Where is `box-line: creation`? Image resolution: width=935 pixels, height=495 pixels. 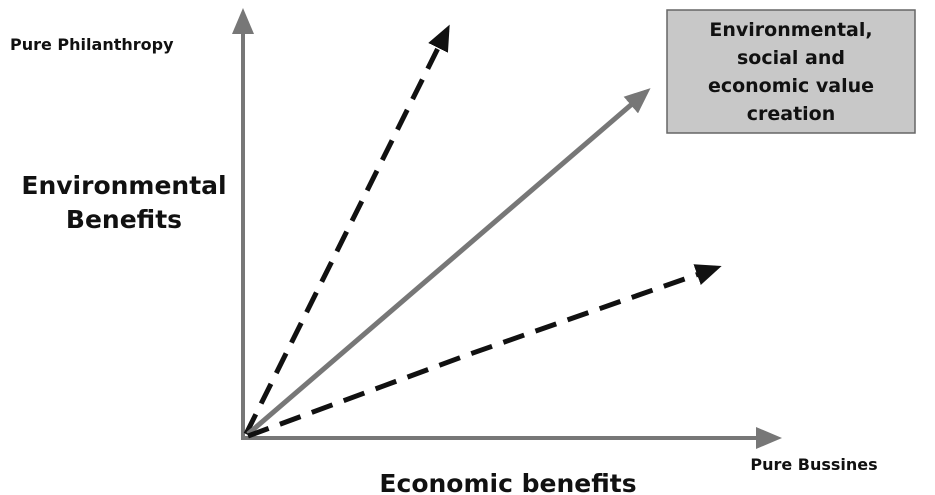
box-line: creation is located at coordinates (791, 114).